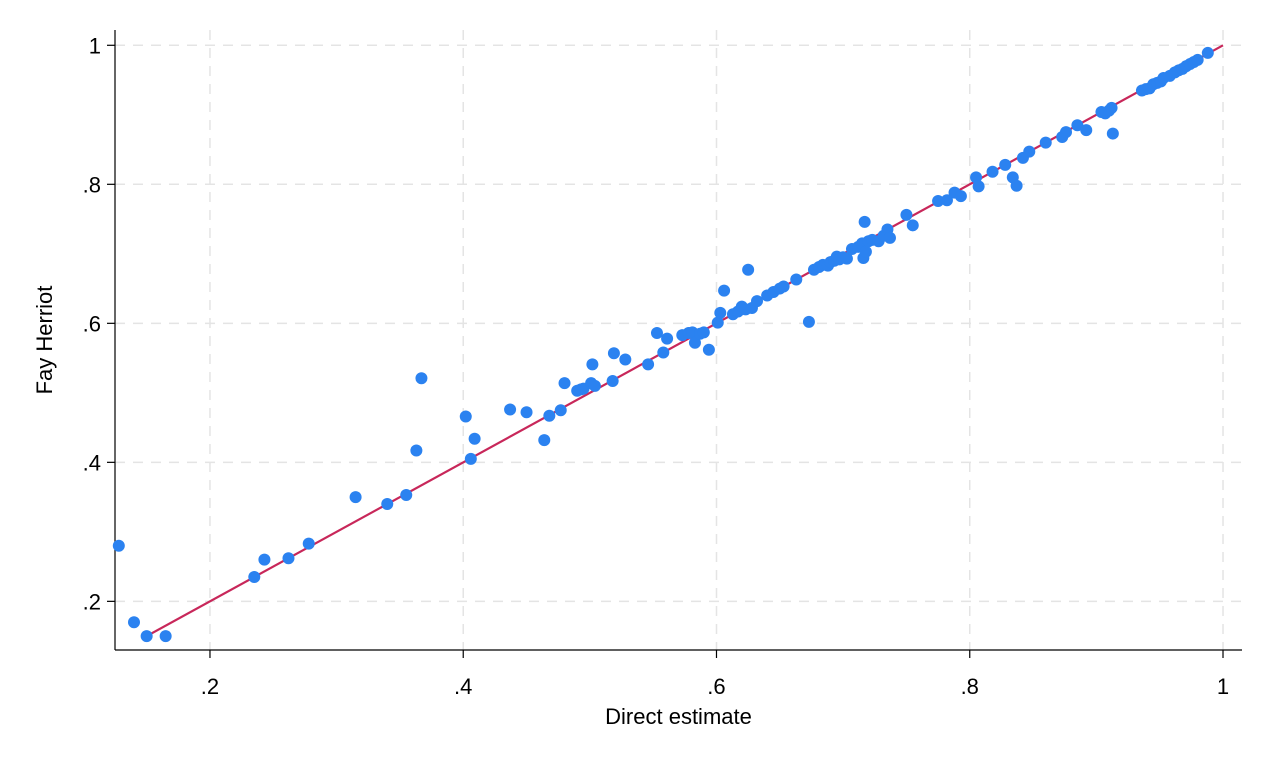 The width and height of the screenshot is (1271, 762). I want to click on y-tick-label: .6, so click(92, 323).